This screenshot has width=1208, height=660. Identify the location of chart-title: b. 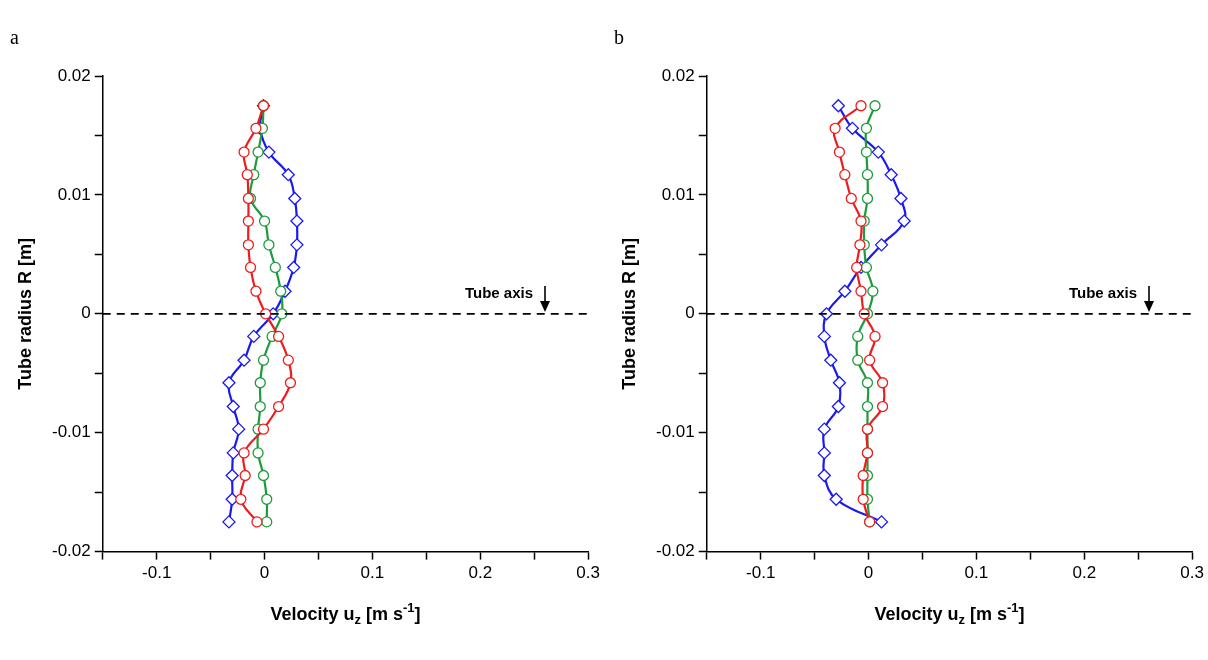
(619, 37).